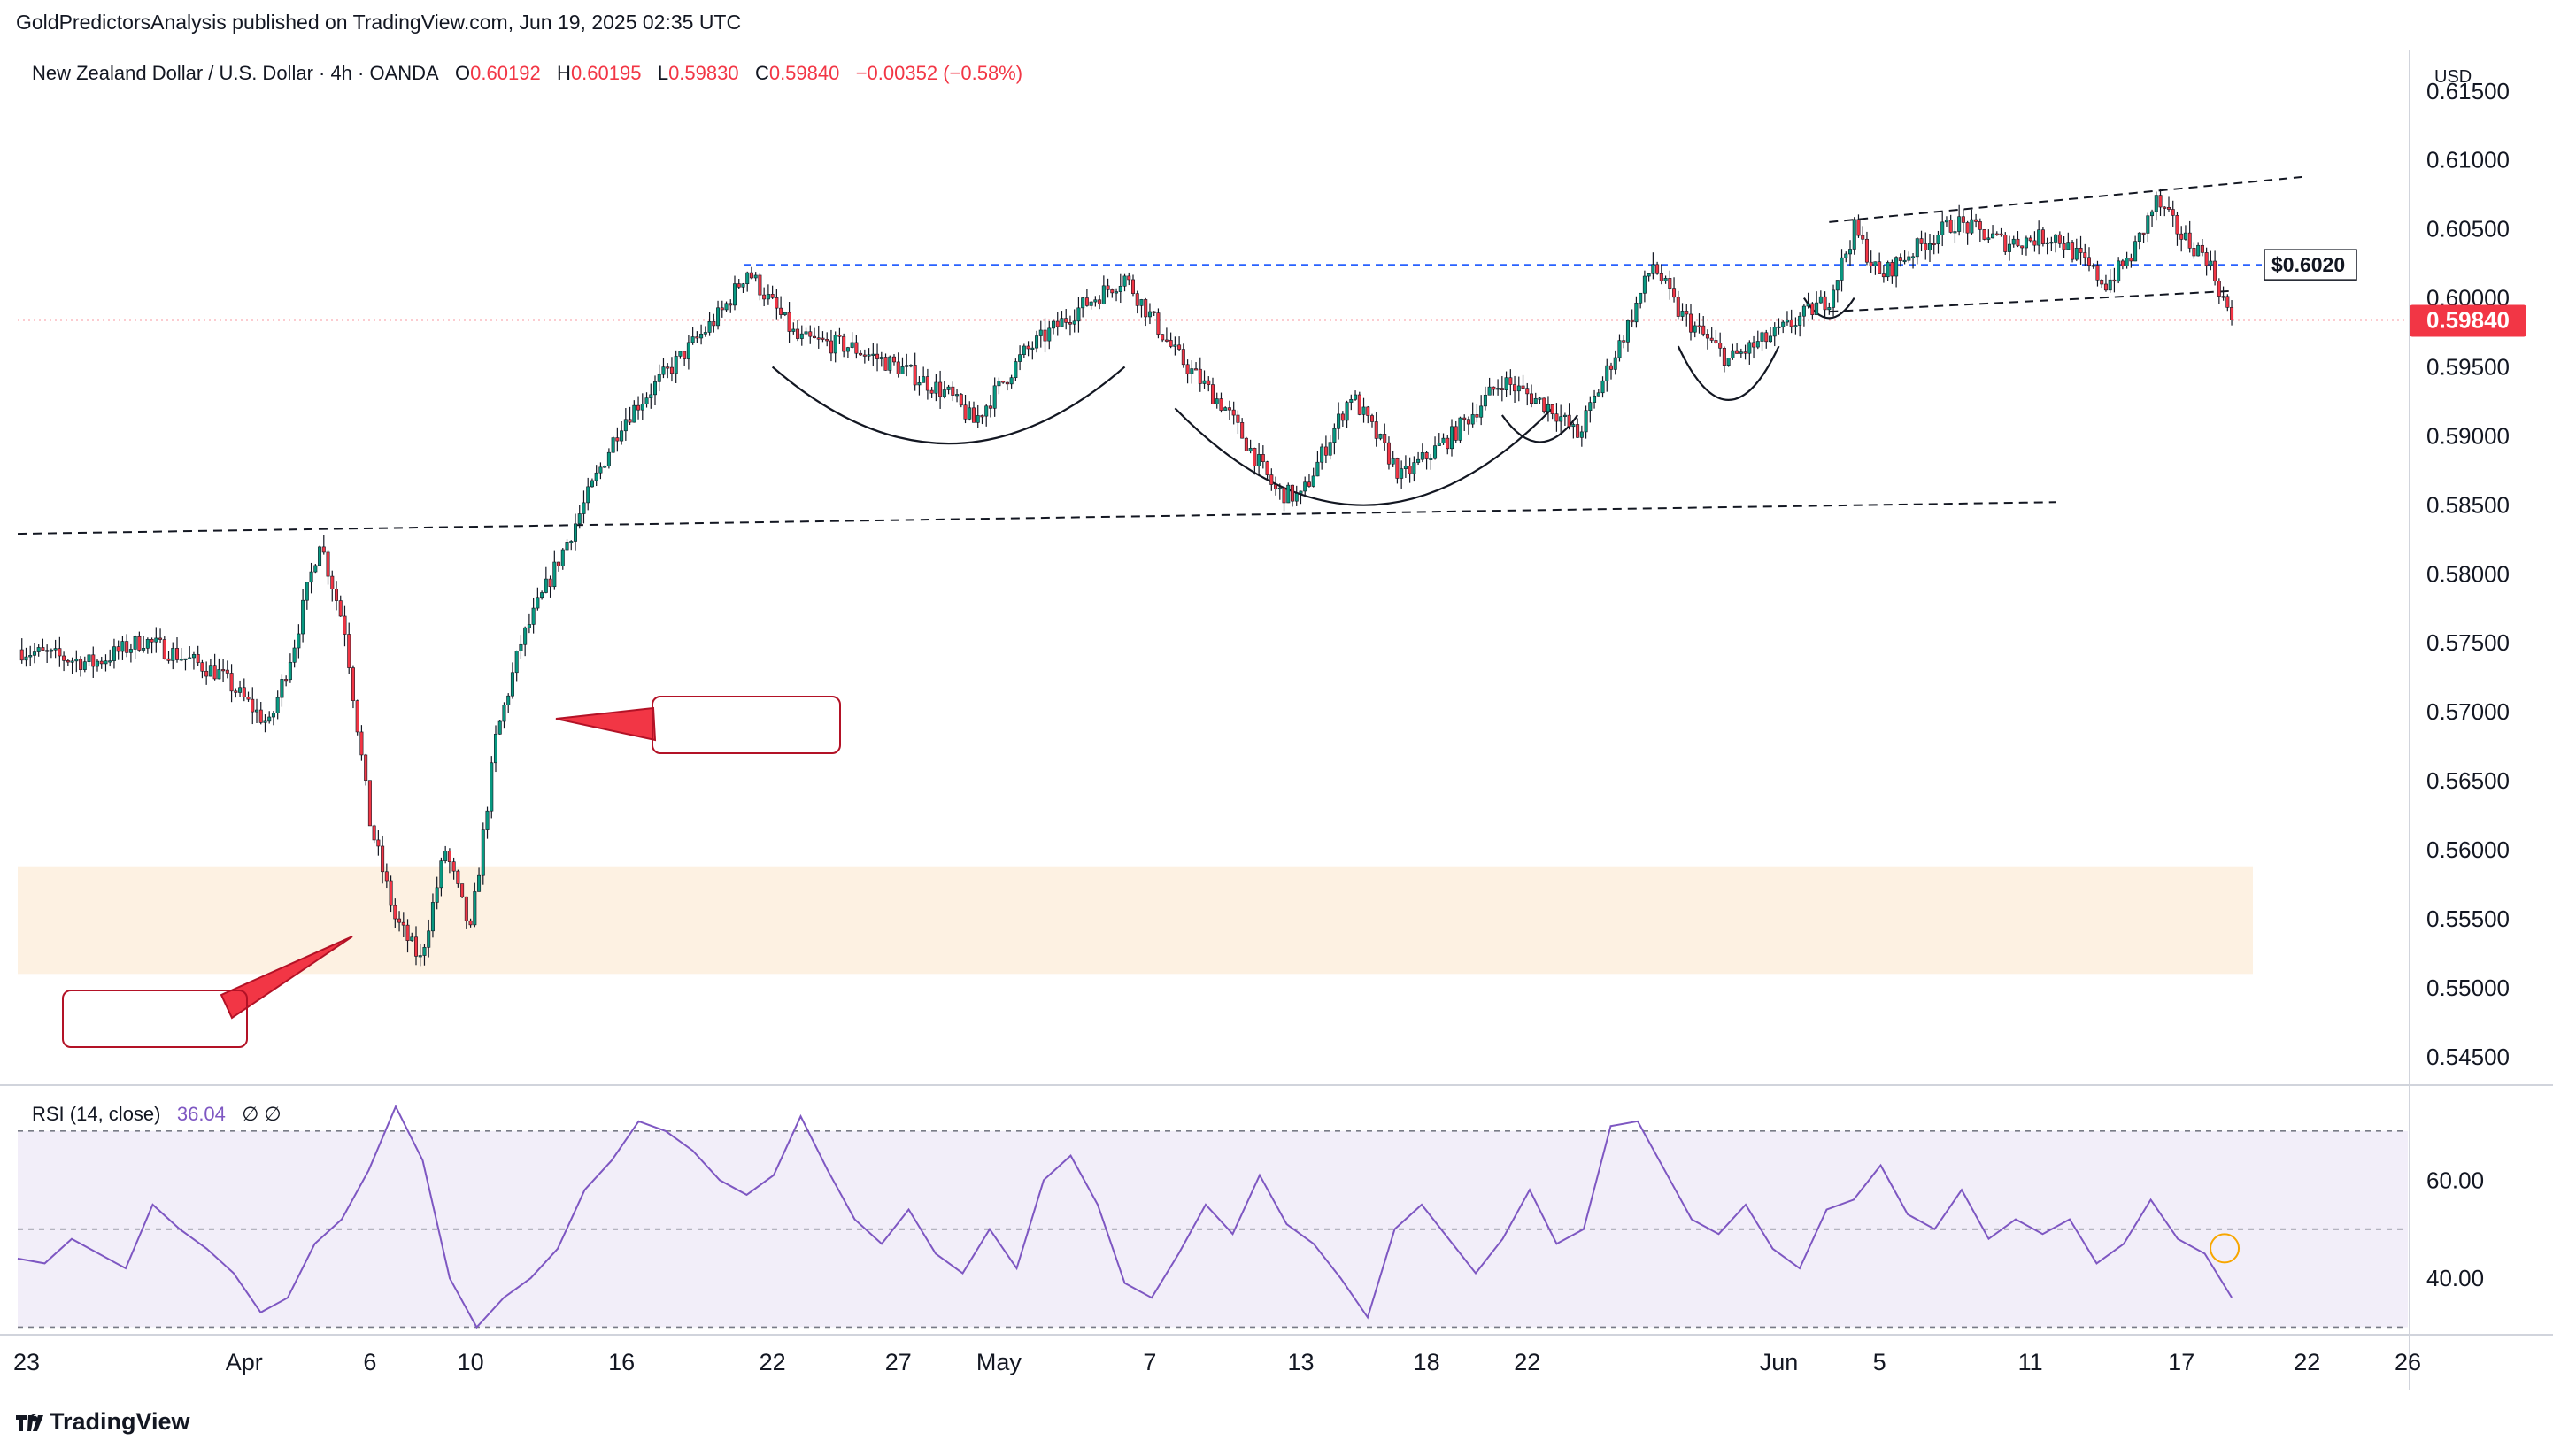  What do you see at coordinates (2468, 320) in the screenshot?
I see `current-price-tag` at bounding box center [2468, 320].